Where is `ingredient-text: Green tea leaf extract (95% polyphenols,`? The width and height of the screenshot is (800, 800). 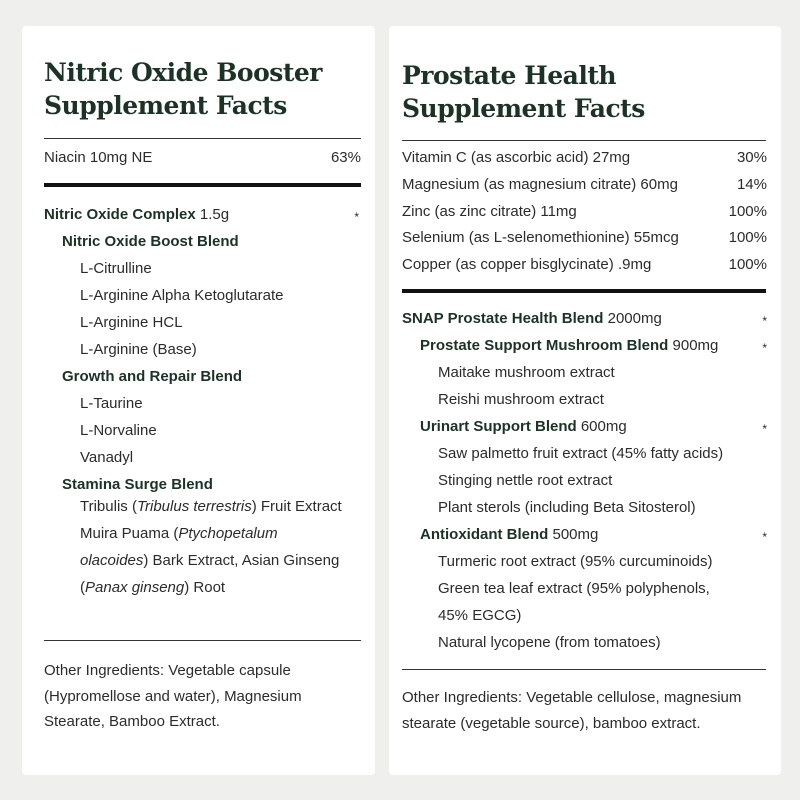 ingredient-text: Green tea leaf extract (95% polyphenols, is located at coordinates (574, 588).